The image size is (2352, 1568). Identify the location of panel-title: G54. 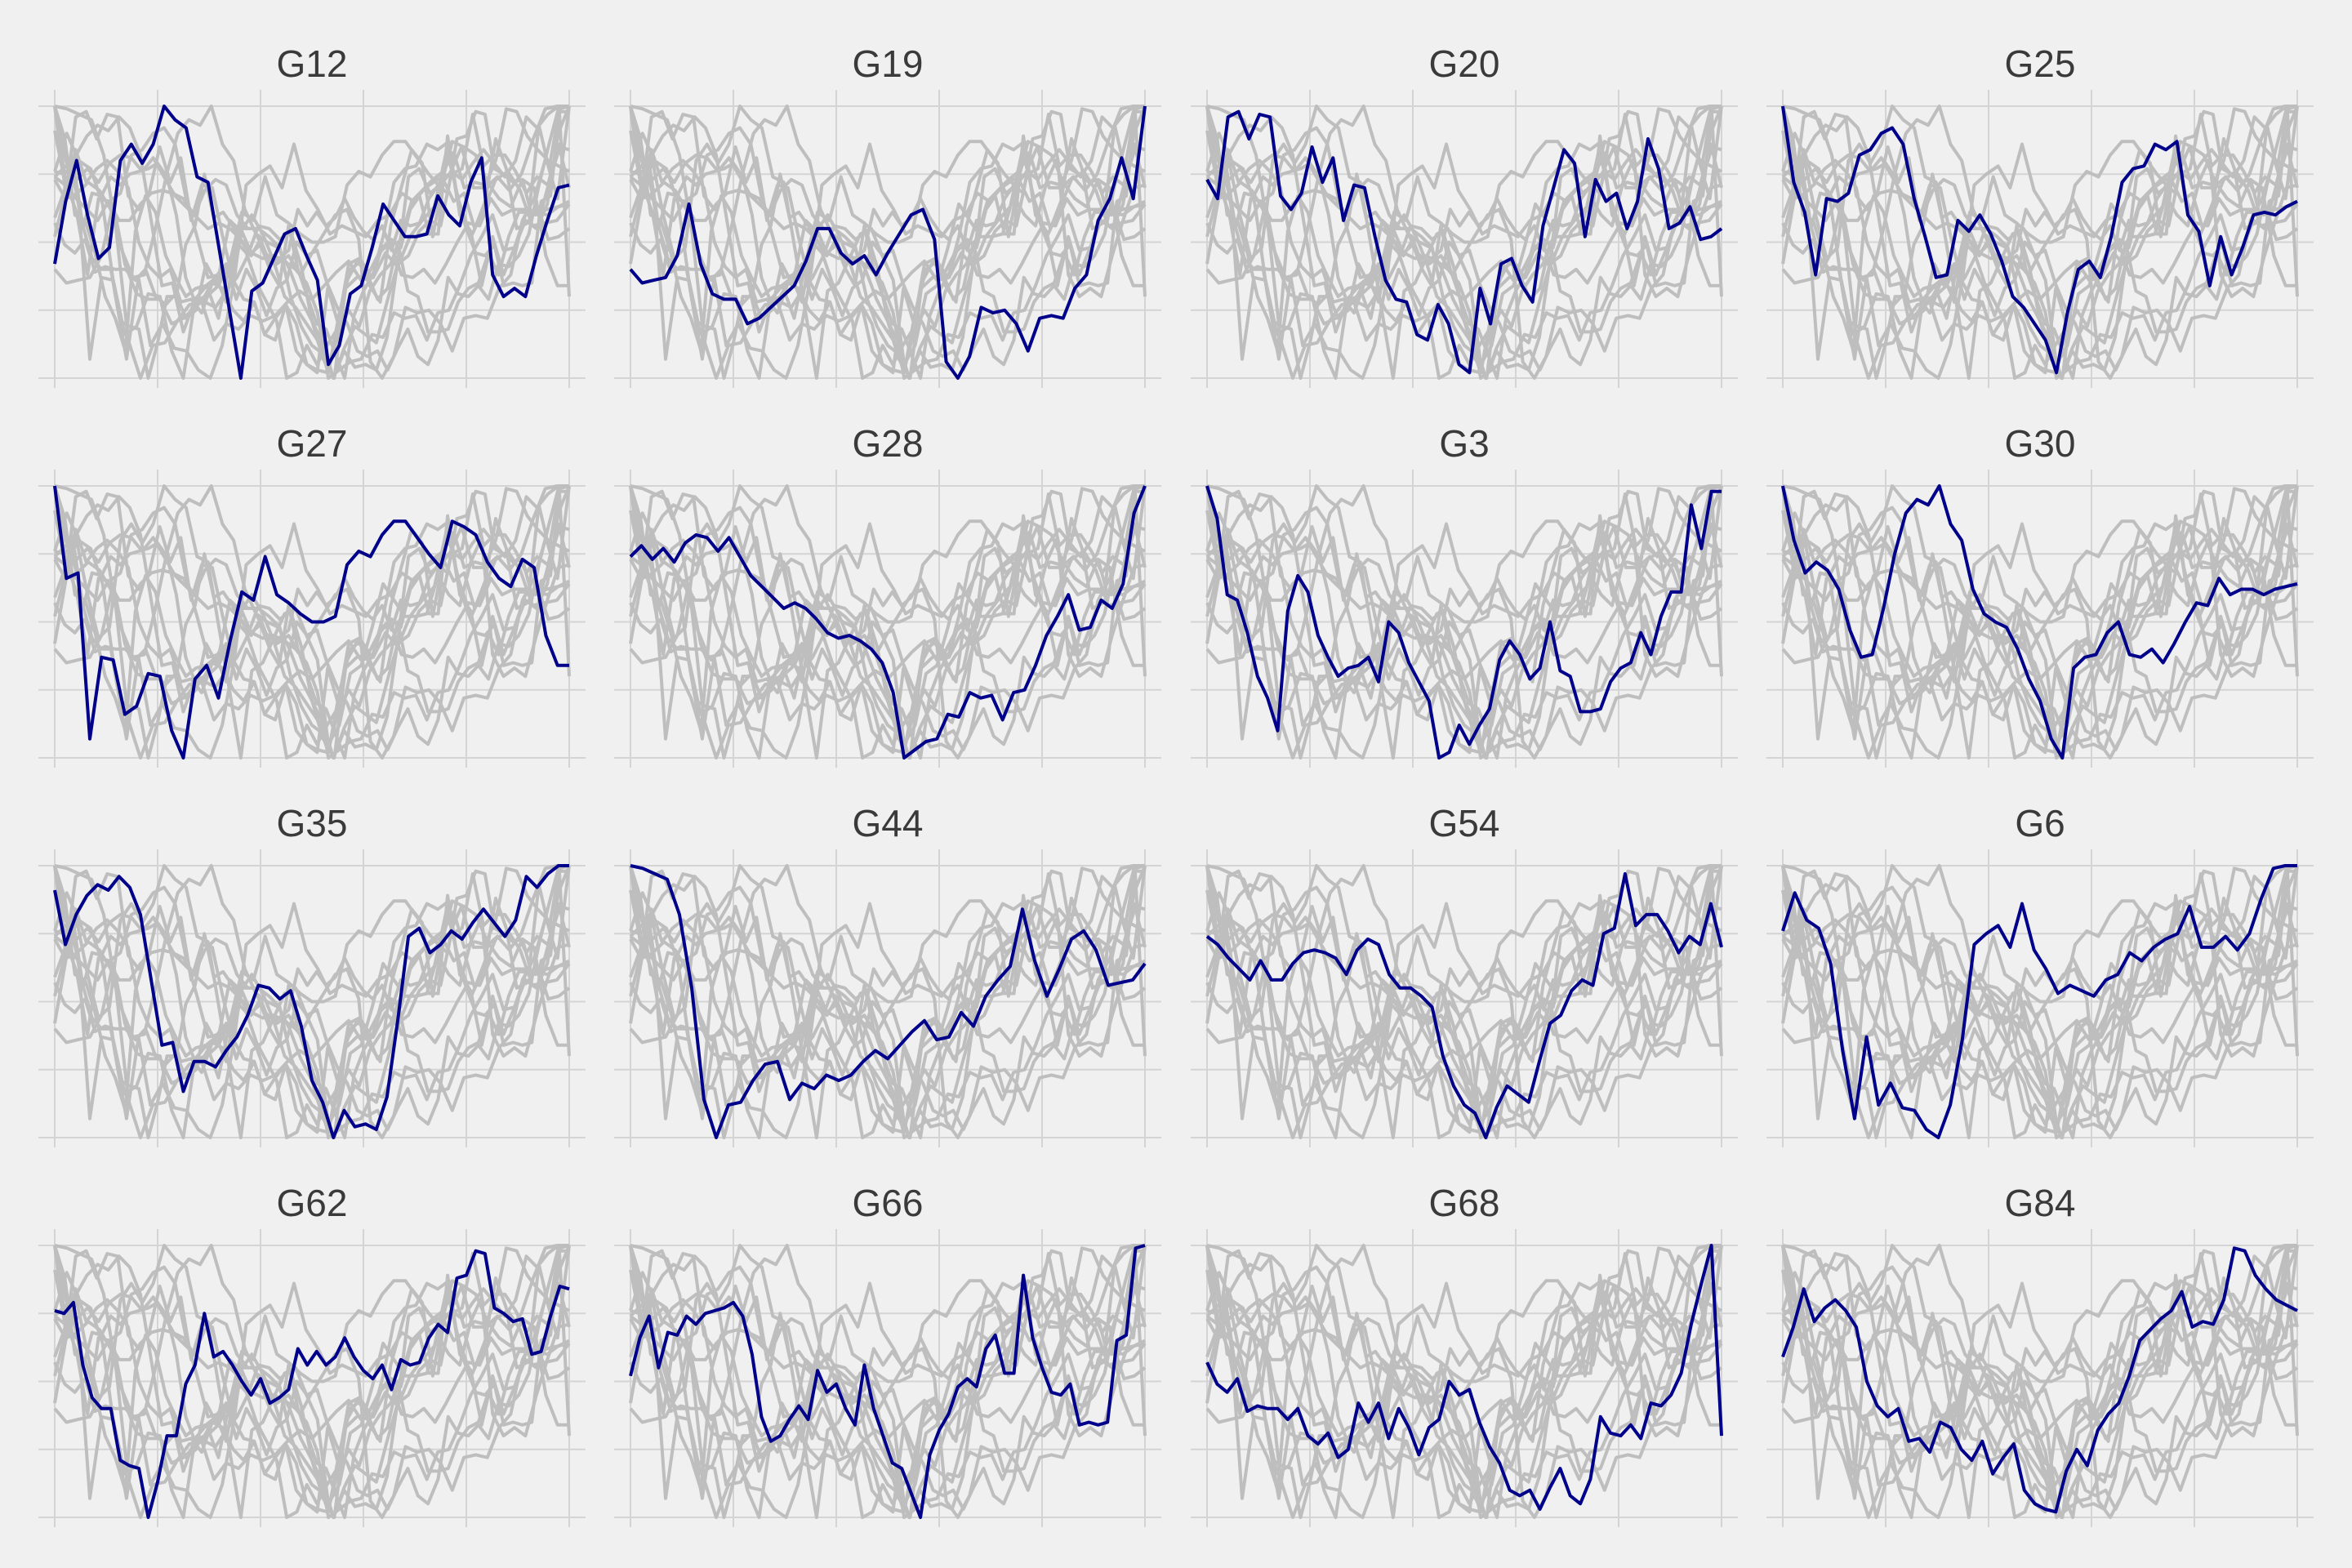
(1464, 823).